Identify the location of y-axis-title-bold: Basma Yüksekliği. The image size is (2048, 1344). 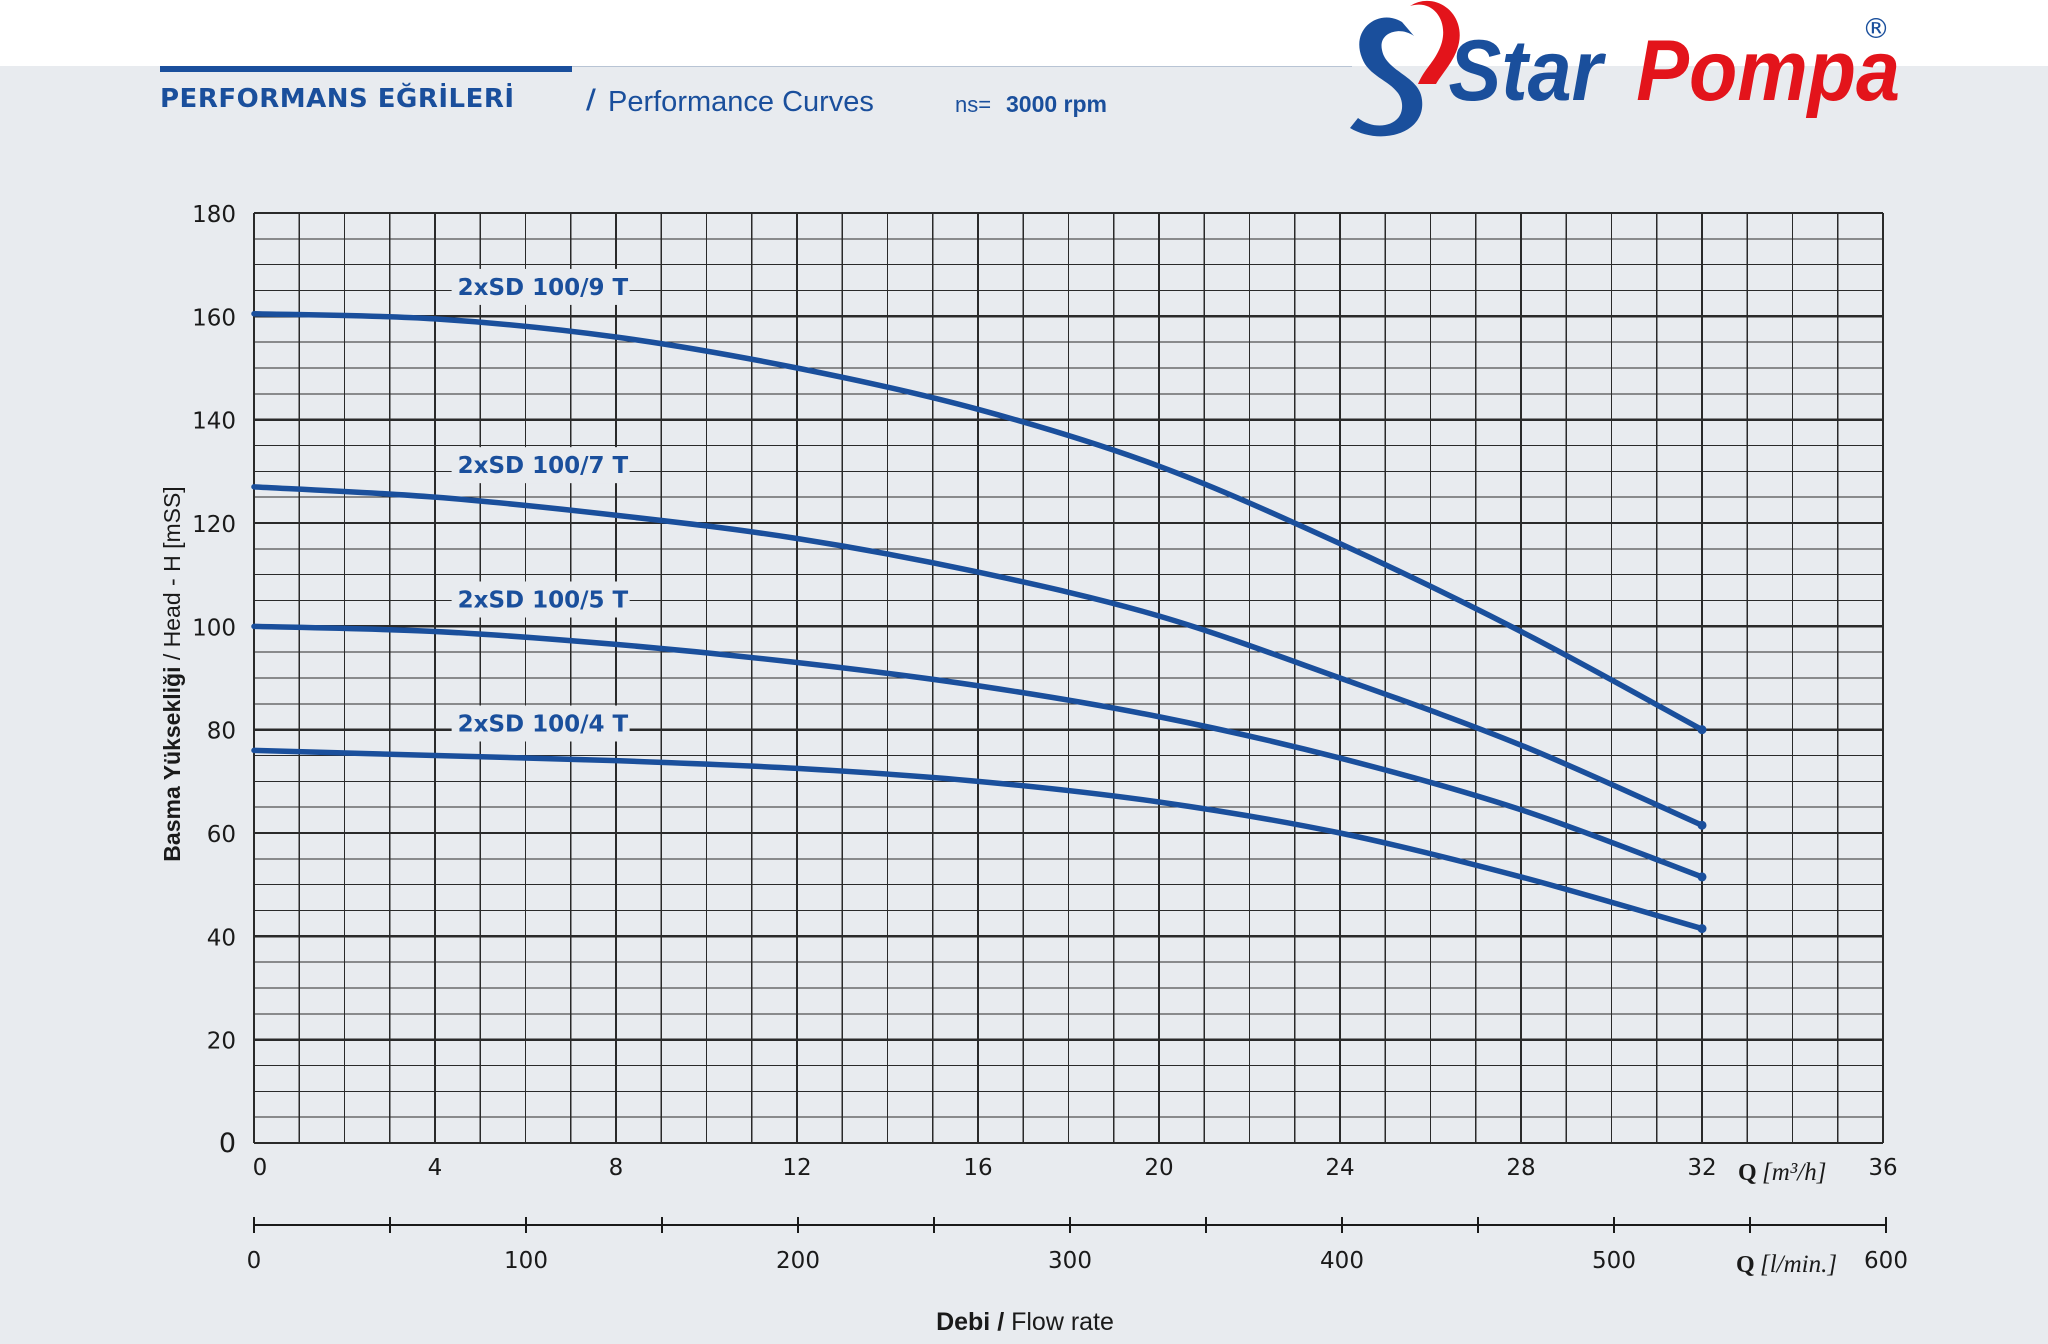
(172, 764).